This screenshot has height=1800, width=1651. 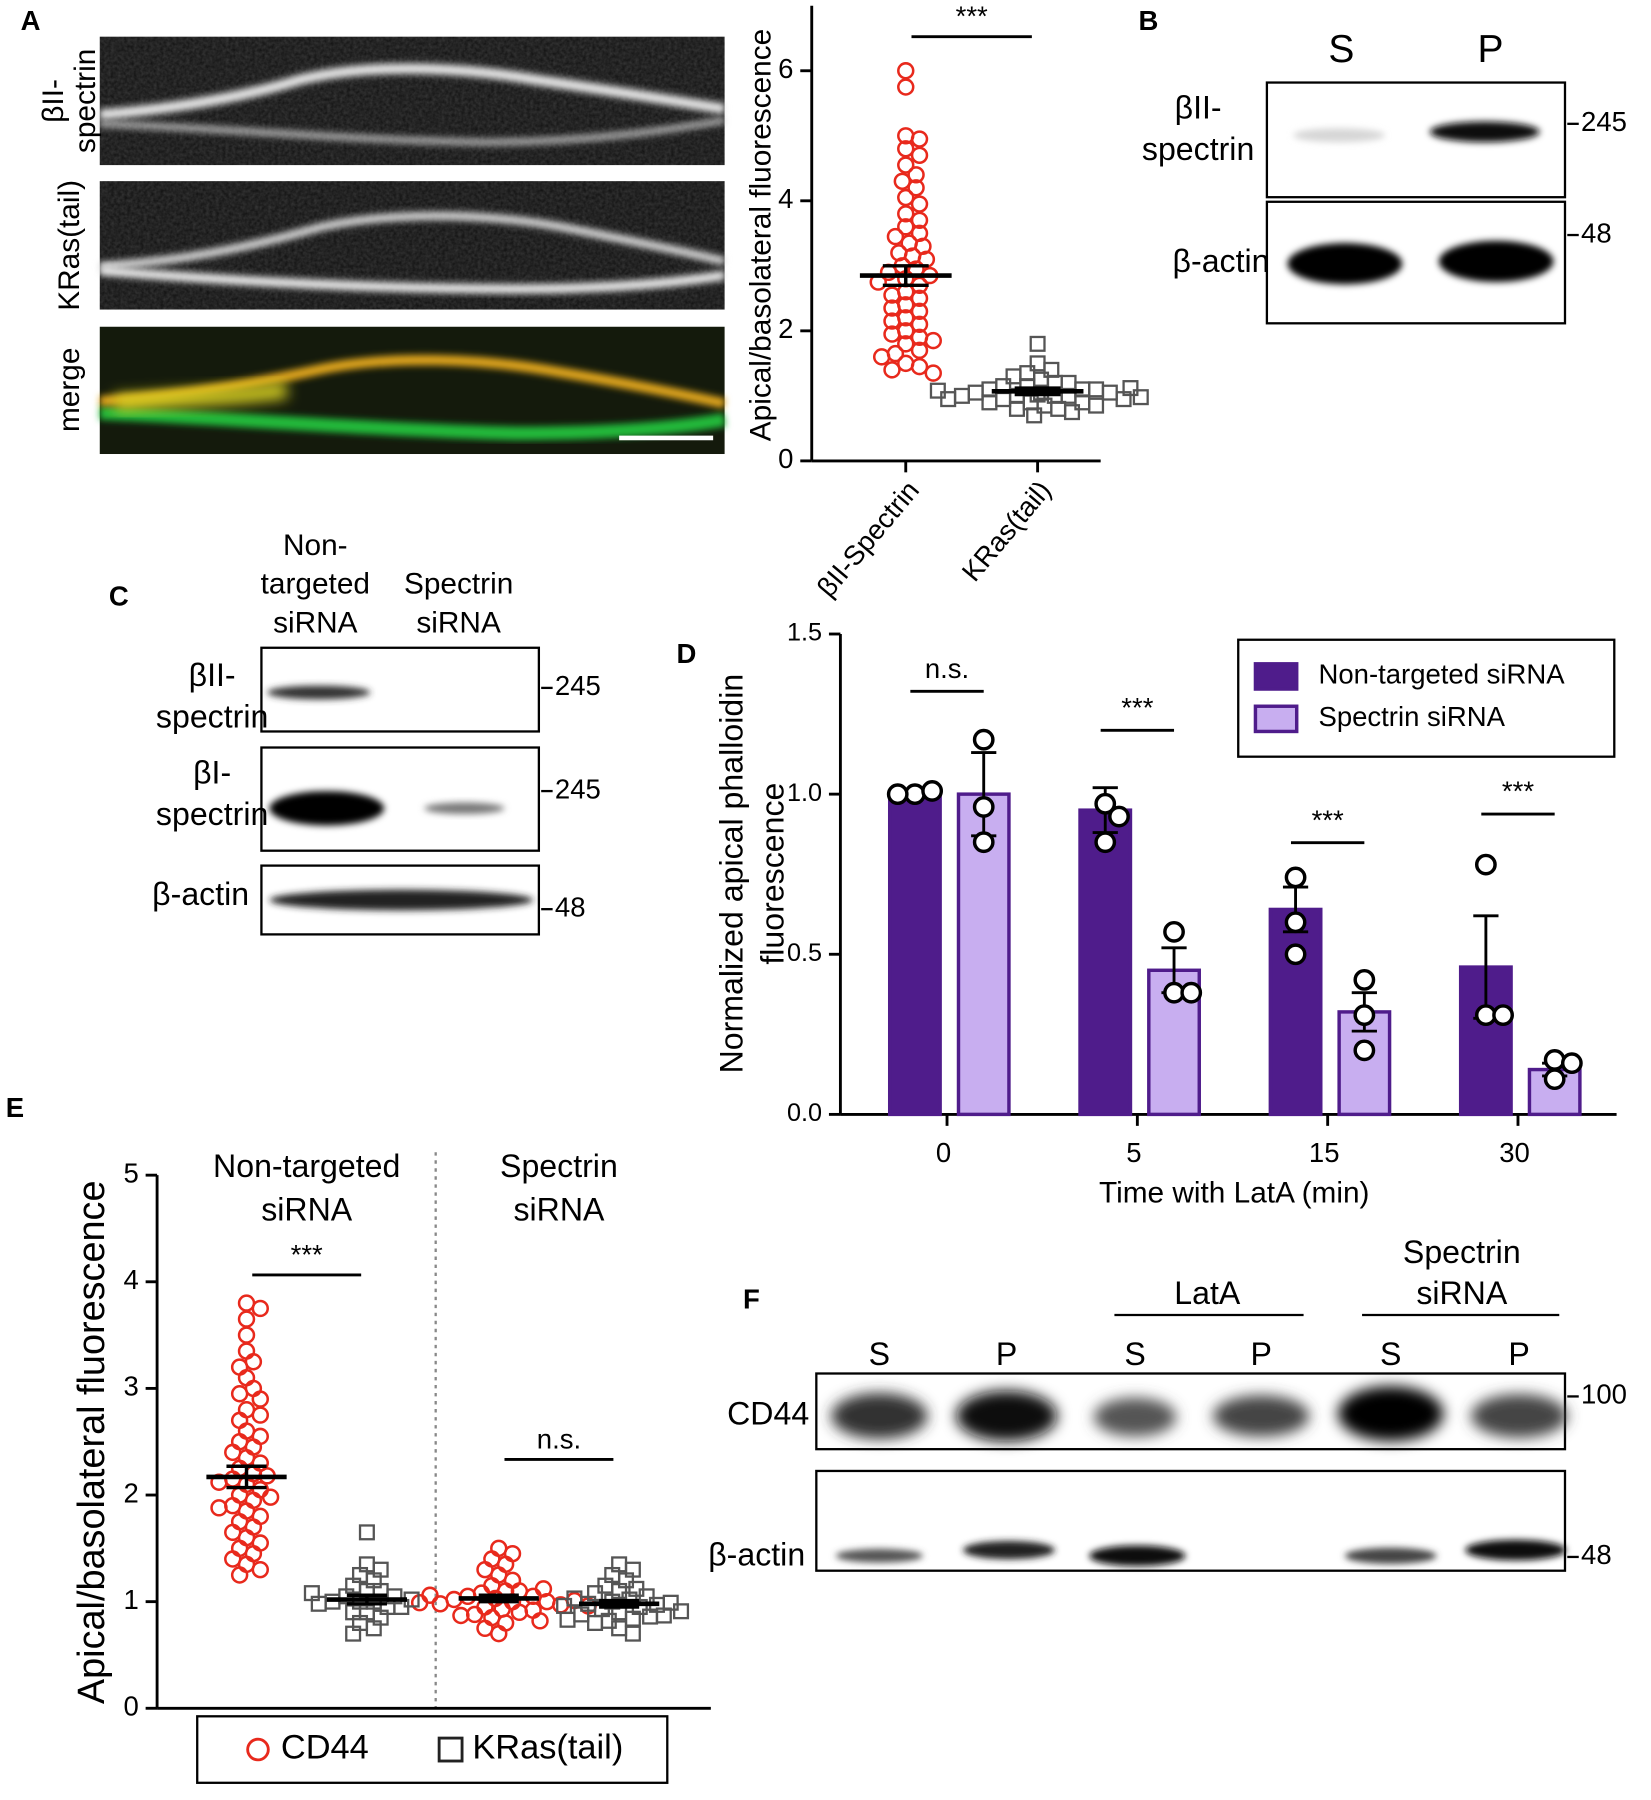 I want to click on y-axis-label: fluorescence, so click(x=773, y=874).